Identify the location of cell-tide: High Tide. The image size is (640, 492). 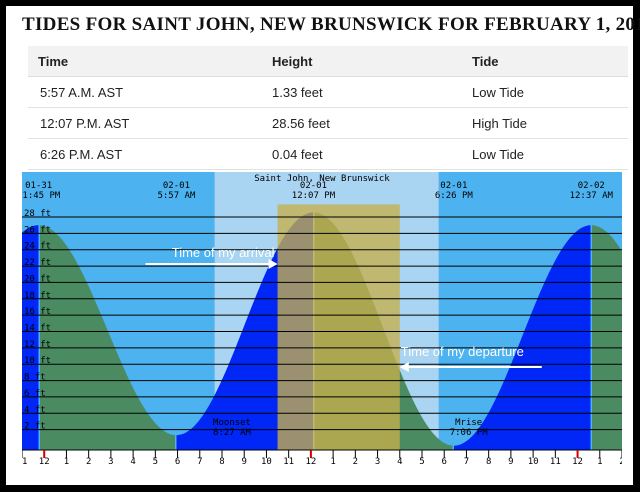
(550, 123).